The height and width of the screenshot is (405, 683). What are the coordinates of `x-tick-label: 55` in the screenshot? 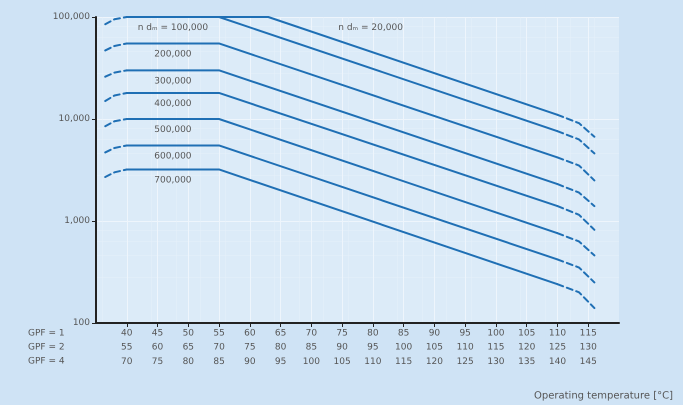 It's located at (219, 333).